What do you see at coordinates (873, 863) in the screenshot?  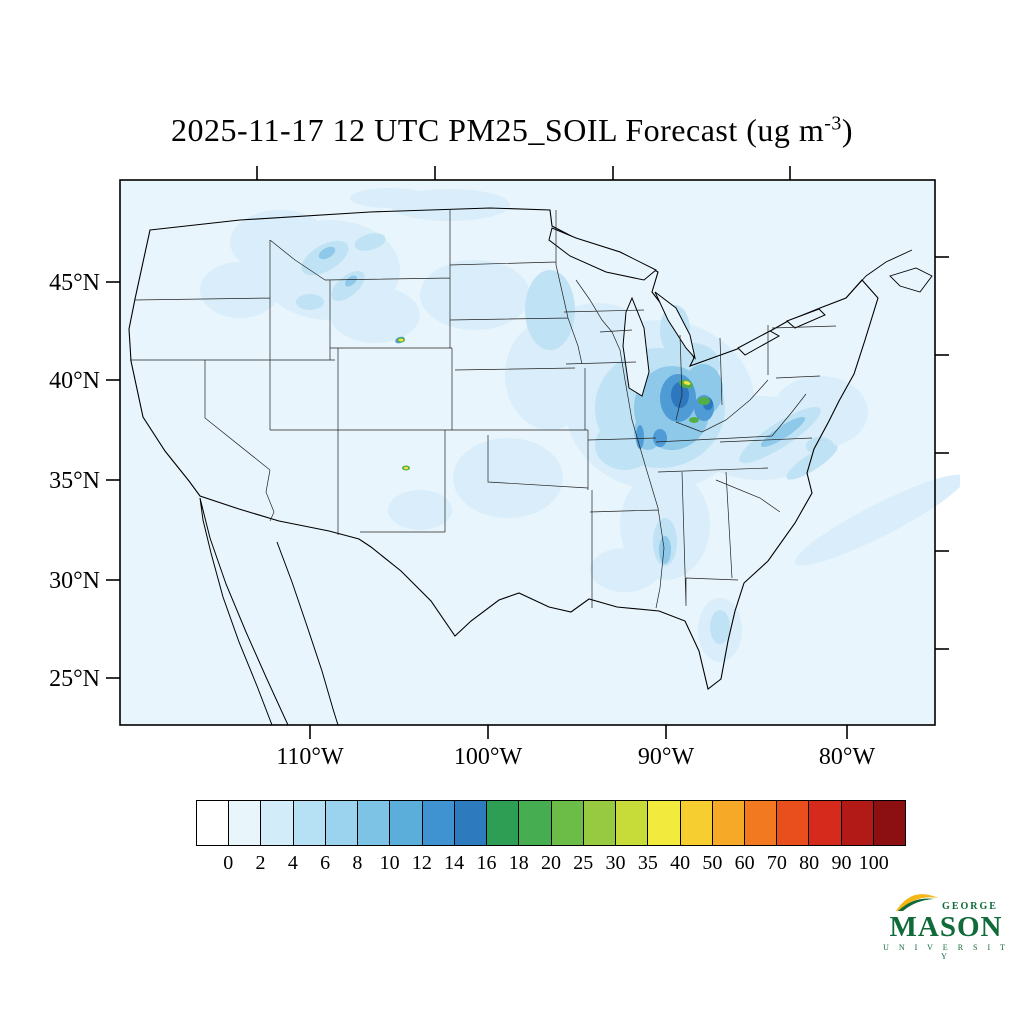 I see `colorbar-label: 100` at bounding box center [873, 863].